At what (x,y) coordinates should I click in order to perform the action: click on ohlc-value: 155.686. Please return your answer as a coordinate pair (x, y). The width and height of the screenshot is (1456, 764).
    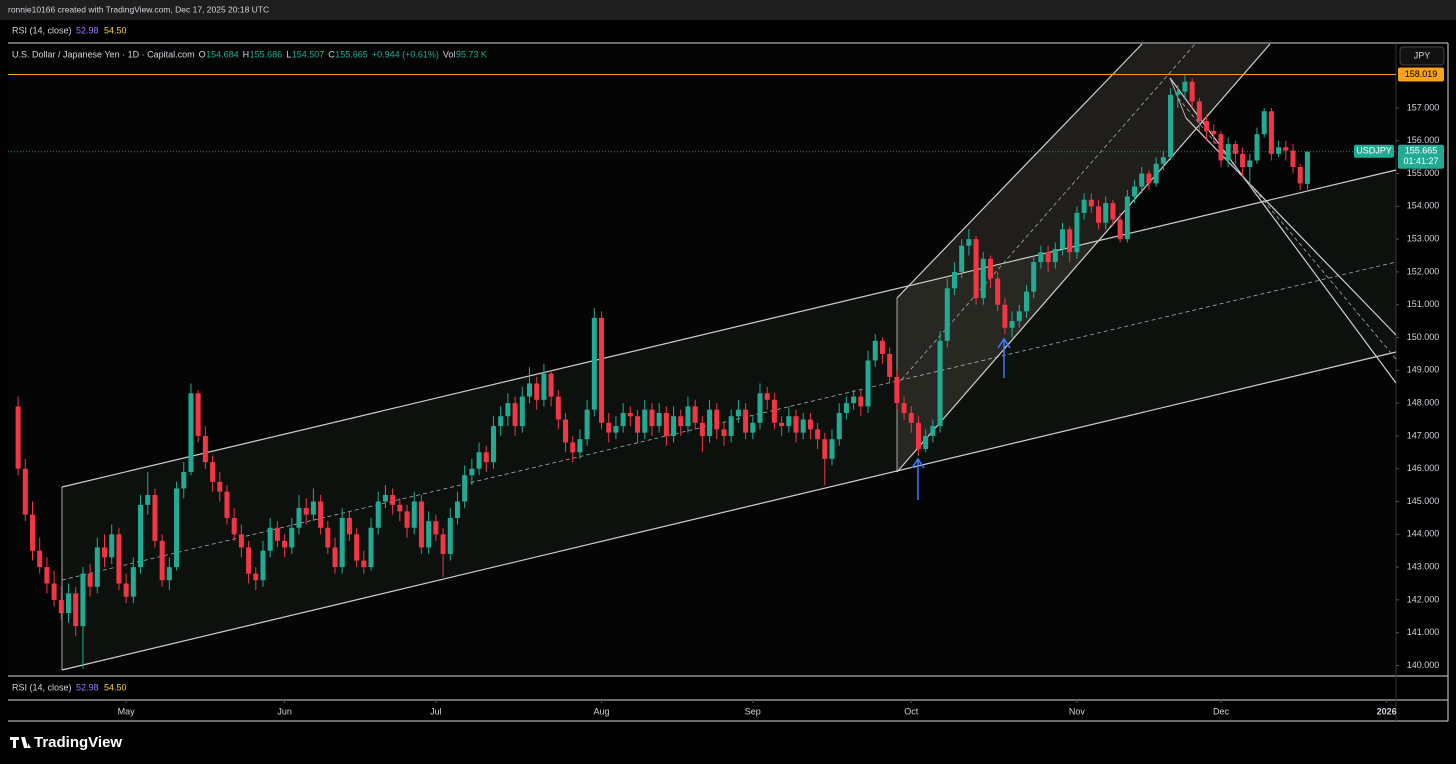
    Looking at the image, I should click on (266, 54).